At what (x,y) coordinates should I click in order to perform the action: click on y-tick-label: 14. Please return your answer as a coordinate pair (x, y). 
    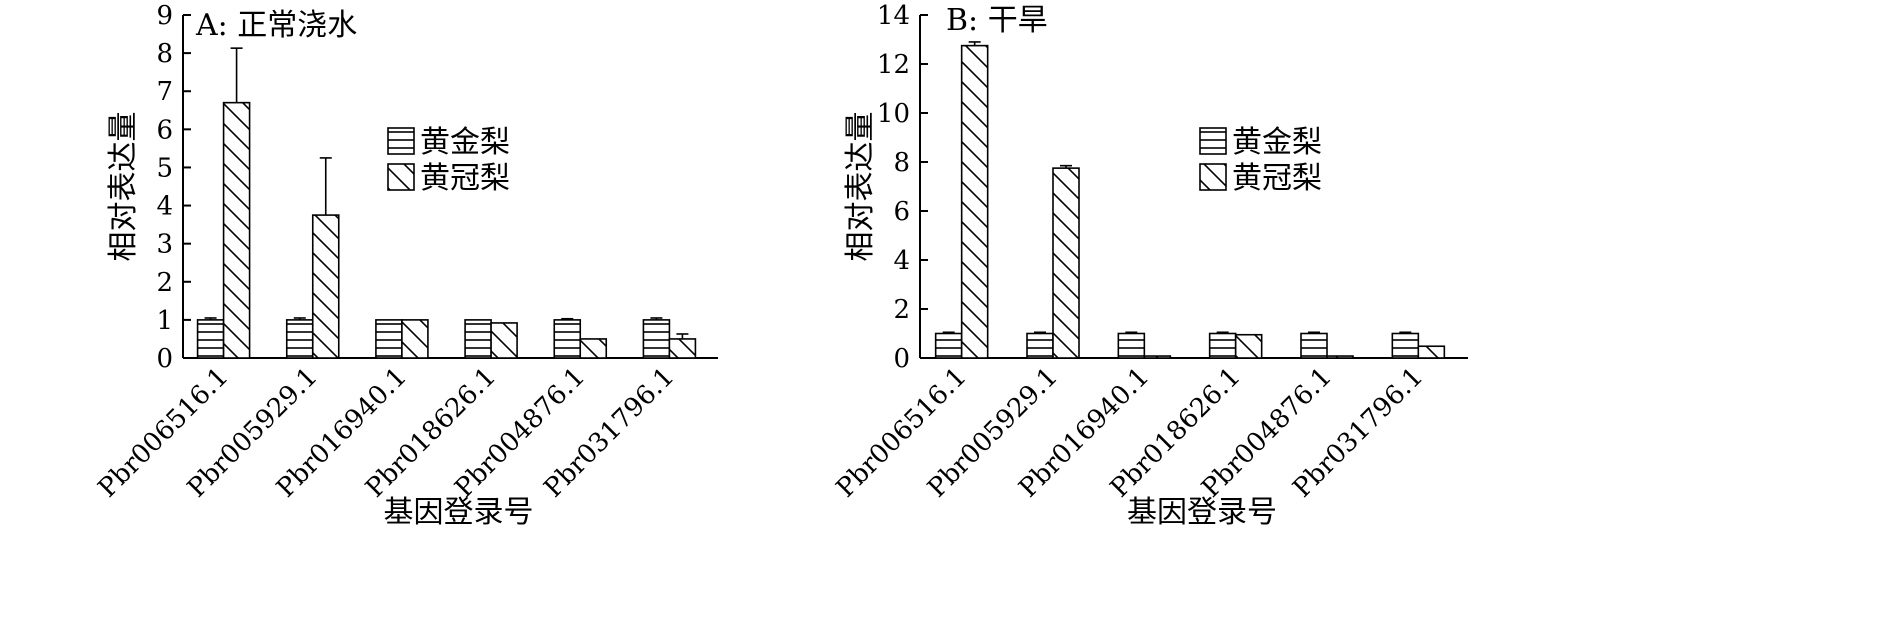
    Looking at the image, I should click on (893, 16).